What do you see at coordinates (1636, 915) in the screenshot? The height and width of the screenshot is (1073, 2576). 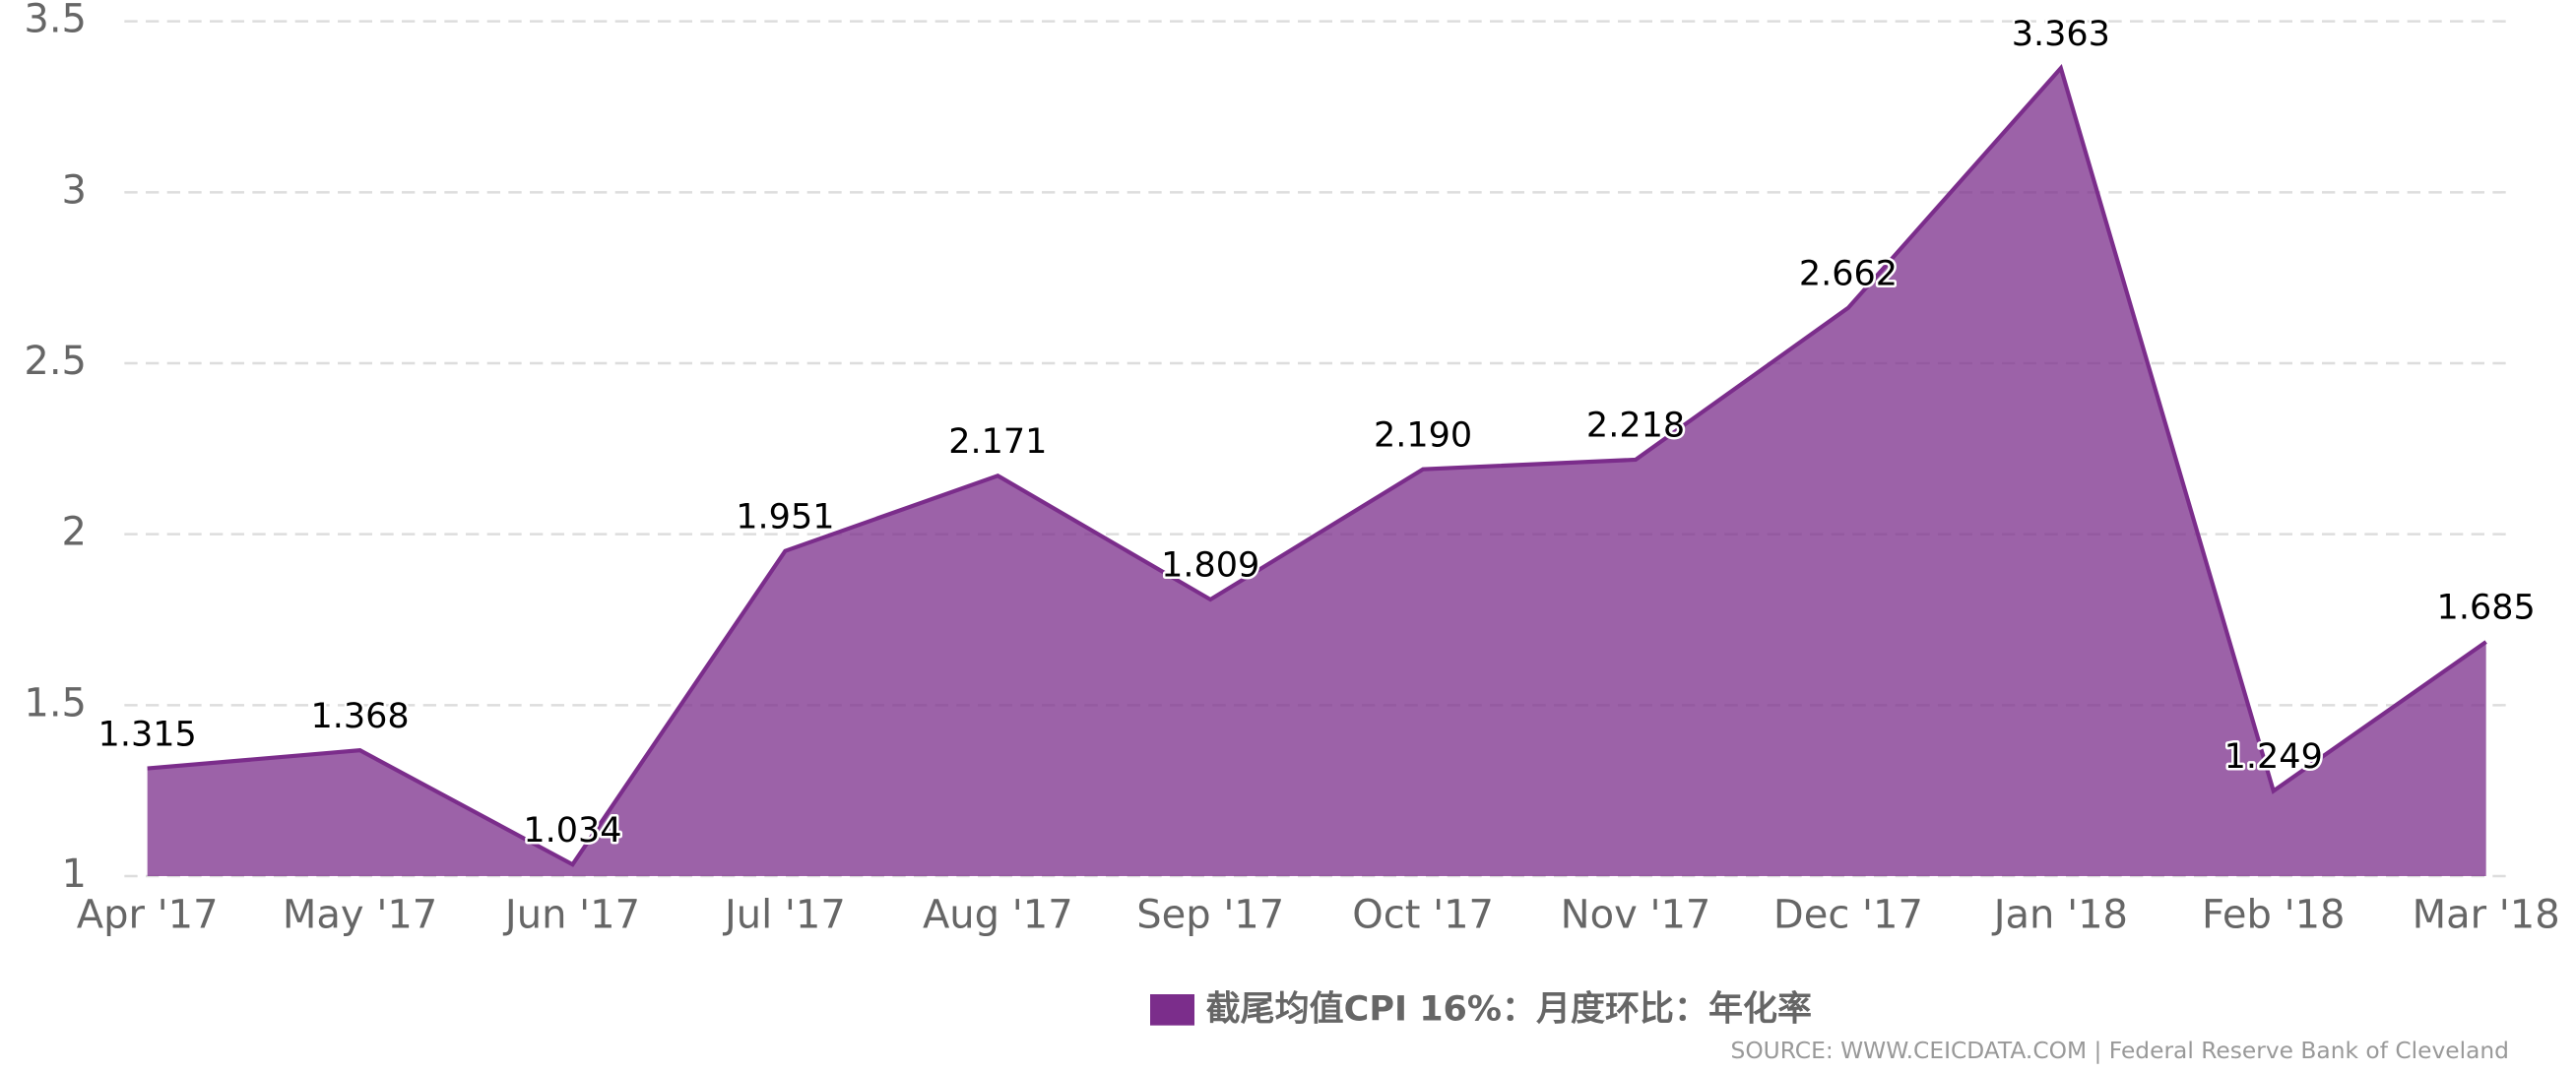 I see `x-tick-label: Nov '17` at bounding box center [1636, 915].